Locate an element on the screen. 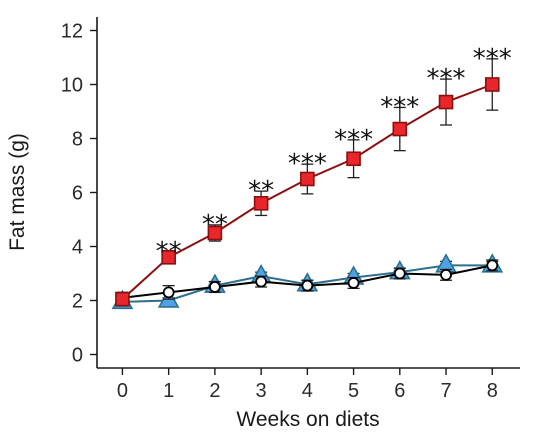 The width and height of the screenshot is (540, 445). significance-label-5: *** is located at coordinates (353, 140).